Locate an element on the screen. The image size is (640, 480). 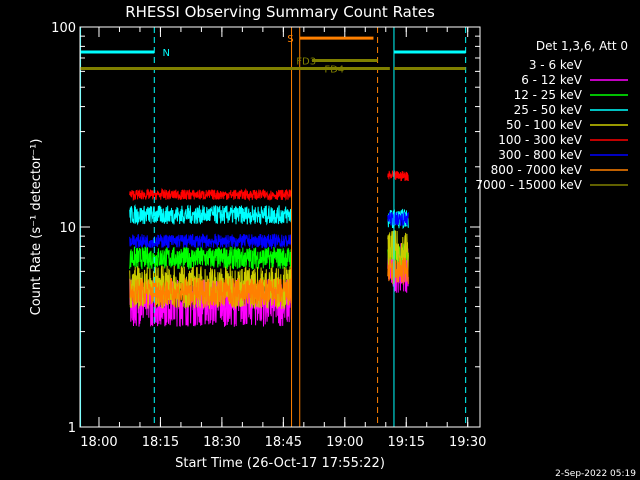
x-tick-label-7: 19:30 is located at coordinates (467, 442).